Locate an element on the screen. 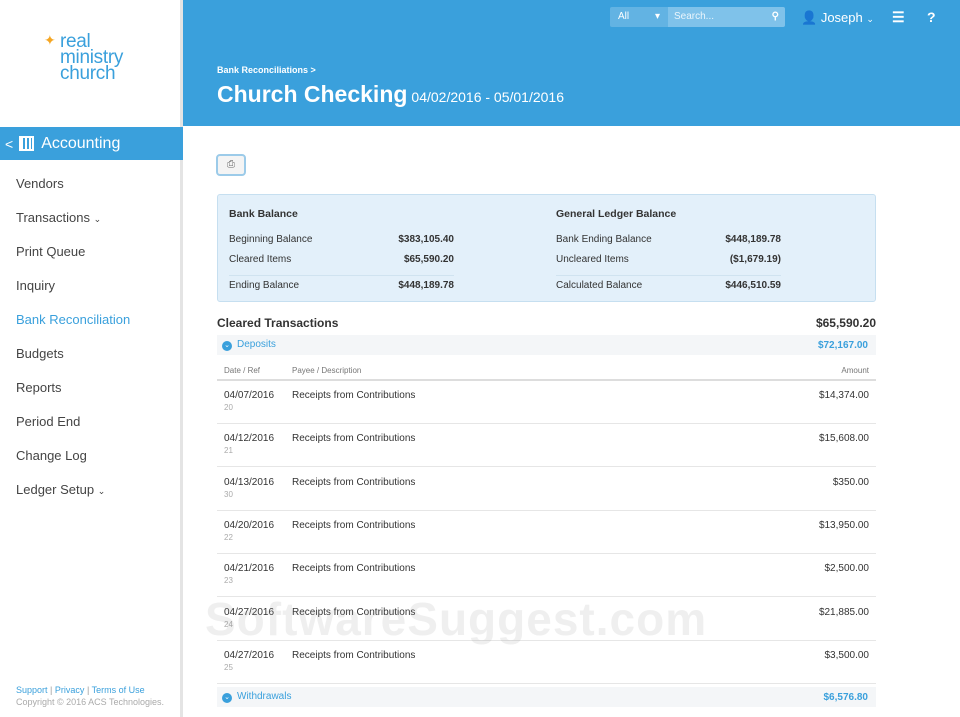 Image resolution: width=960 pixels, height=717 pixels. sidebar-item-label: Change Log is located at coordinates (51, 455).